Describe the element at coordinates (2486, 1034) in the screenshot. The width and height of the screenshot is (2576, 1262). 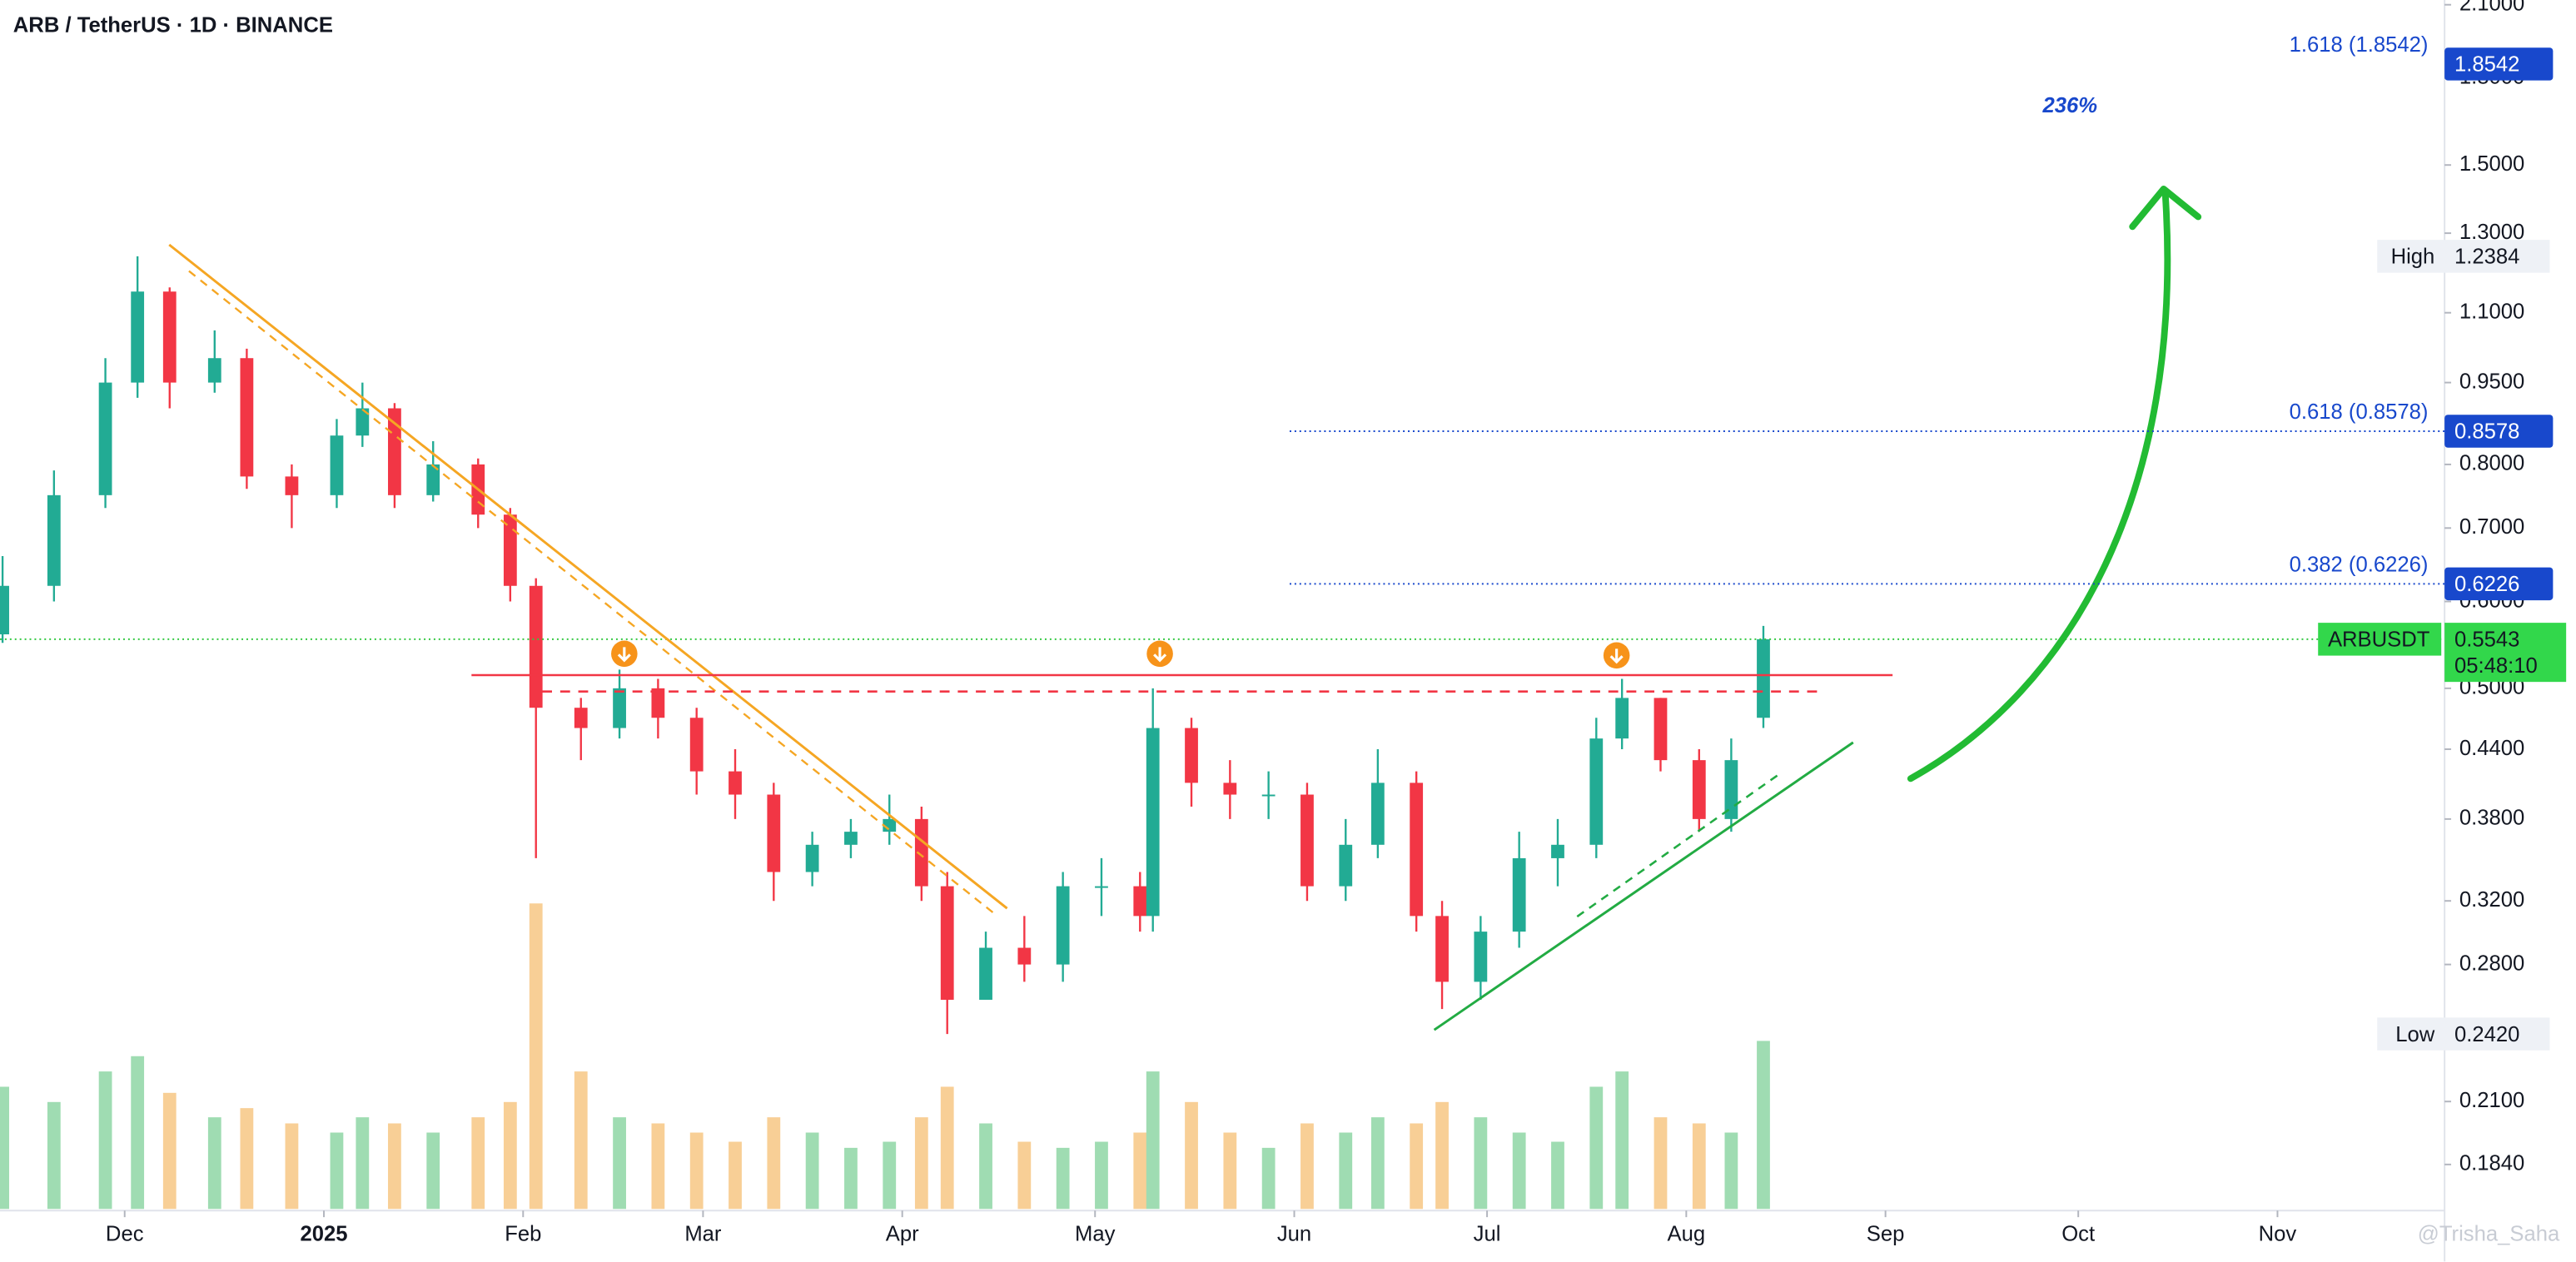
I see `extreme-tag-value: 0.2420` at that location.